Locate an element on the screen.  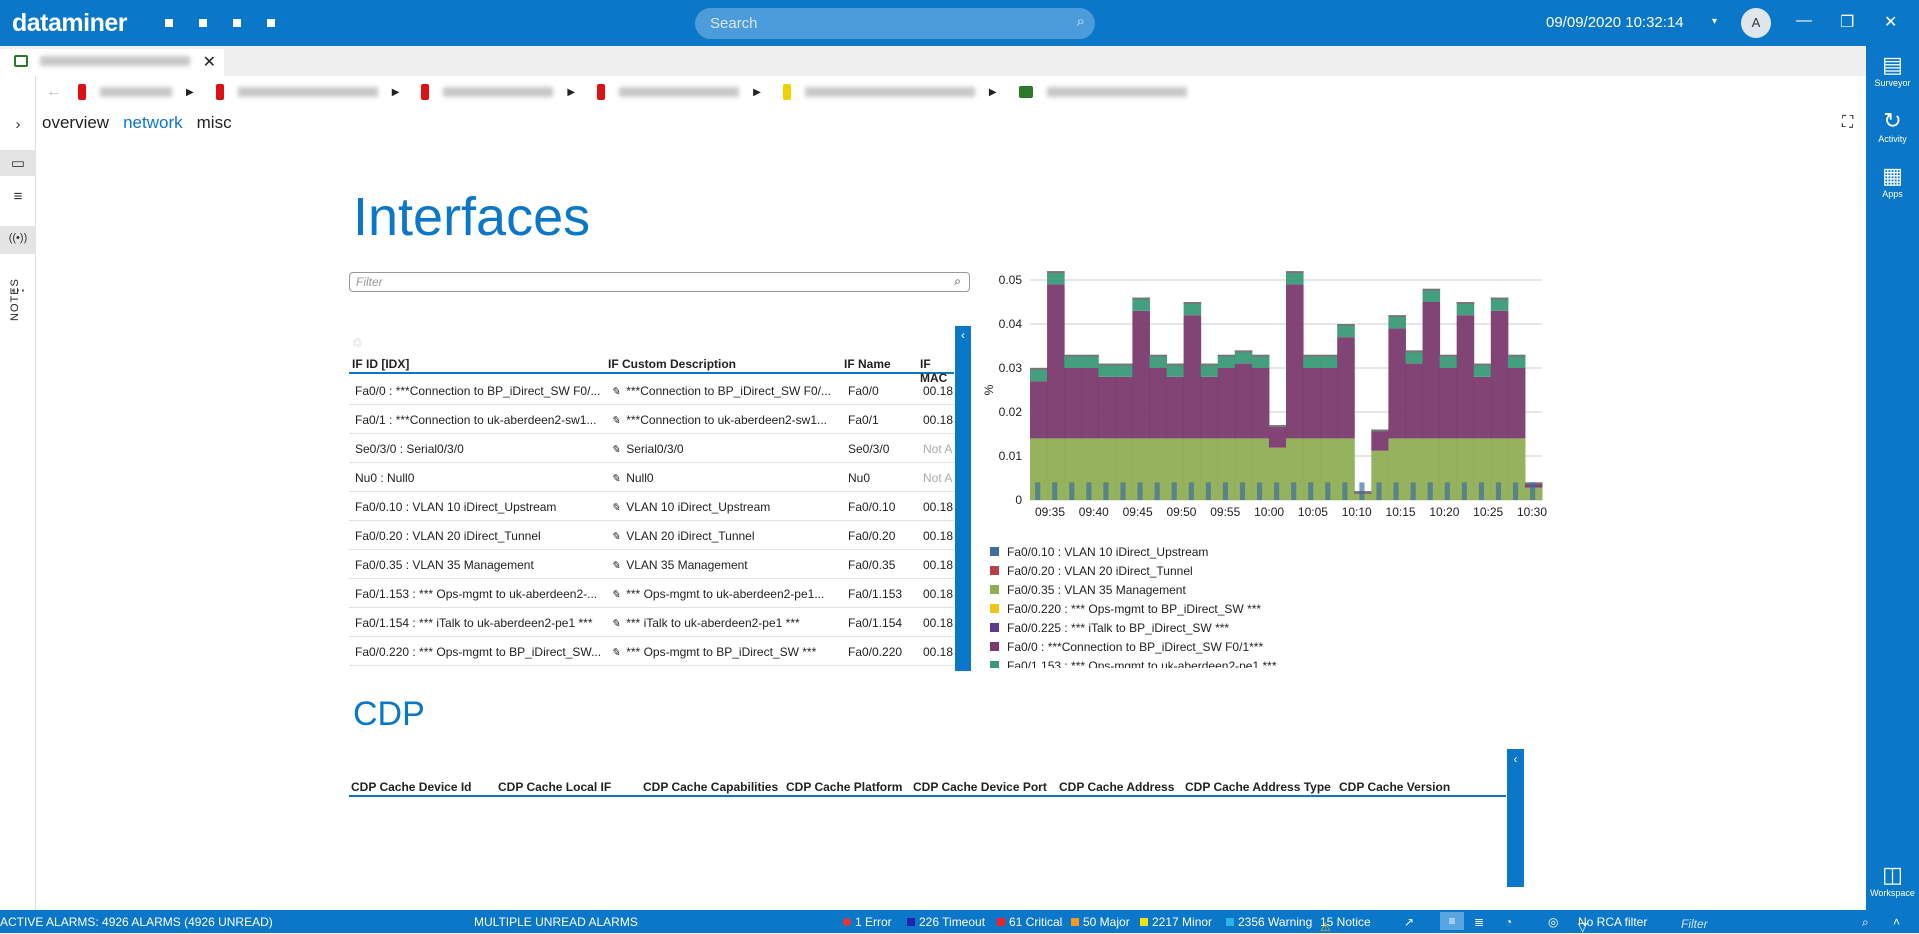
critical-count: 61 Critical is located at coordinates (1029, 922).